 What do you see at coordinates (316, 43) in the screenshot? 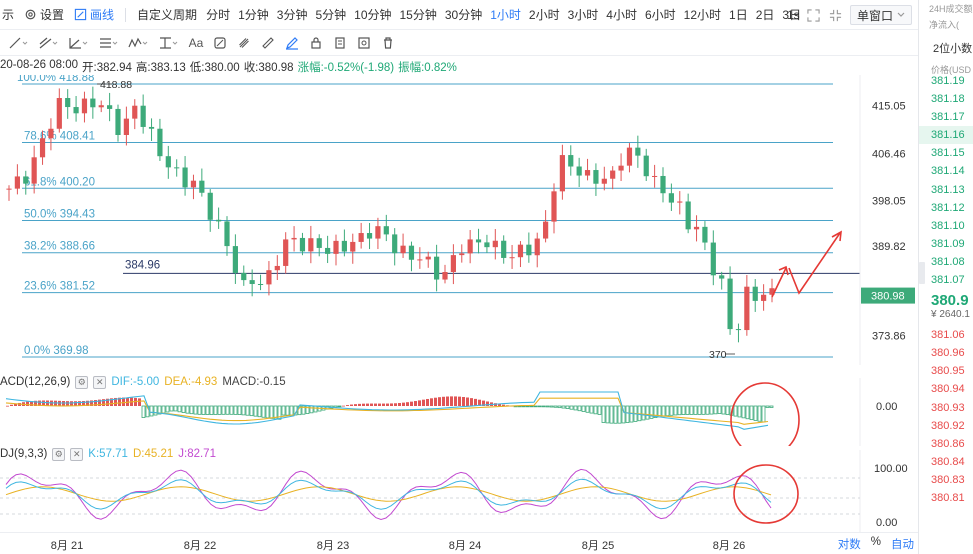
I see `lock-tool-icon` at bounding box center [316, 43].